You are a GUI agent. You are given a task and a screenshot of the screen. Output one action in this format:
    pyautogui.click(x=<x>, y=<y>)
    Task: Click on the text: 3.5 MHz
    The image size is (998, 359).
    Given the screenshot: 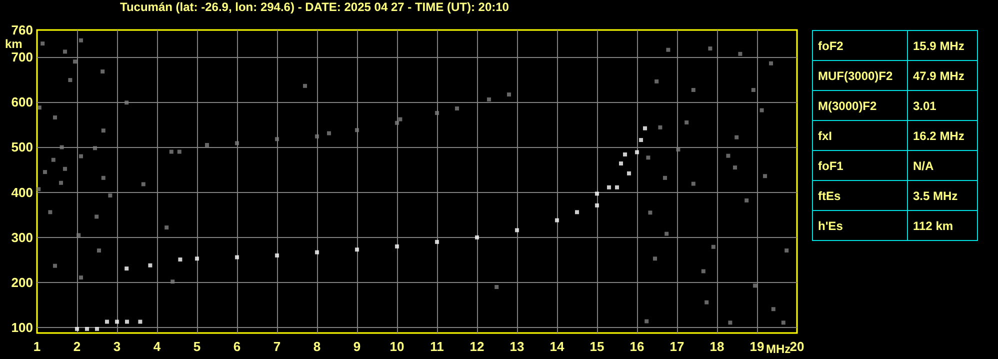 What is the action you would take?
    pyautogui.click(x=943, y=195)
    